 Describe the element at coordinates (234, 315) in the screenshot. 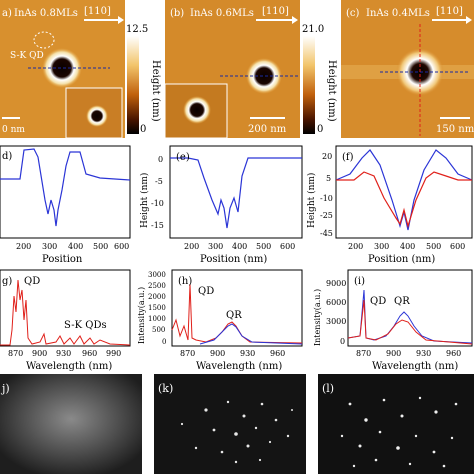

I see `qr-label-h: QR` at that location.